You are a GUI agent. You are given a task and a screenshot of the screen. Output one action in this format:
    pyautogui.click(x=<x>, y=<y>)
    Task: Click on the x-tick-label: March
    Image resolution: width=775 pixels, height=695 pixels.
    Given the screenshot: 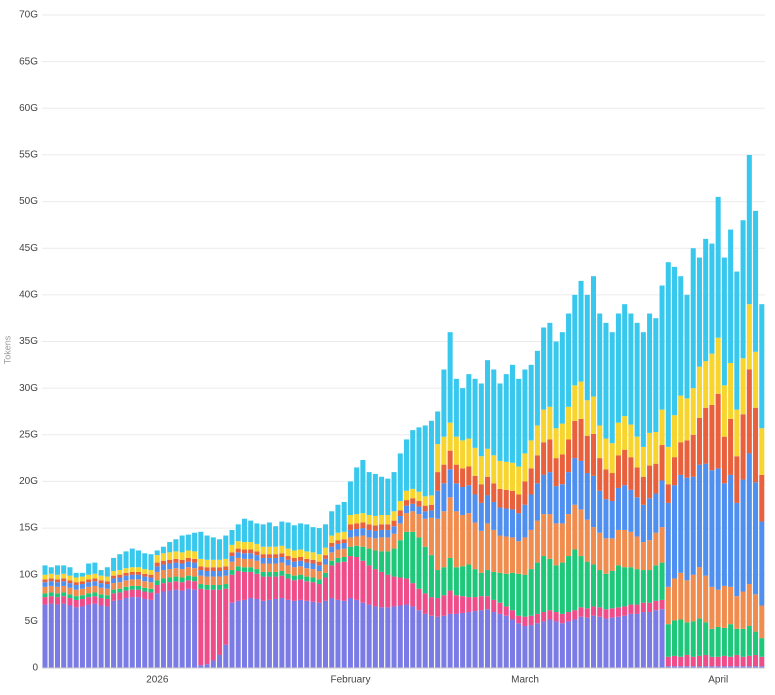 What is the action you would take?
    pyautogui.click(x=525, y=680)
    